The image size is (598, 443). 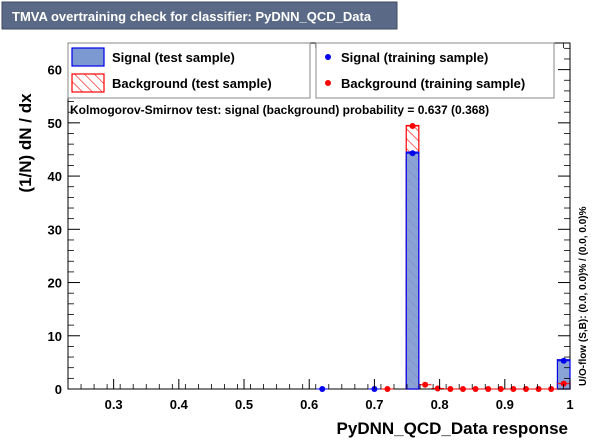 What do you see at coordinates (244, 404) in the screenshot?
I see `x-tick-label: 0.5` at bounding box center [244, 404].